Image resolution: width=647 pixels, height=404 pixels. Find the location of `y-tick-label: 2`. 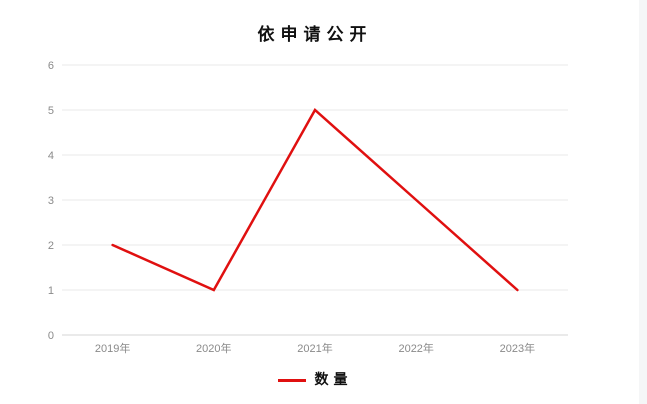

y-tick-label: 2 is located at coordinates (51, 246).